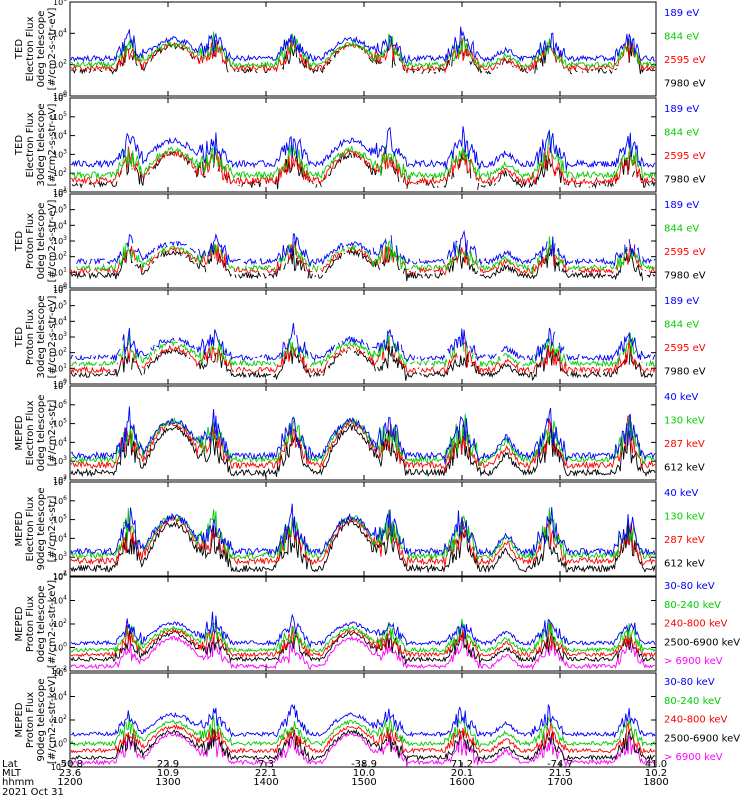 The height and width of the screenshot is (800, 750). What do you see at coordinates (10, 764) in the screenshot?
I see `x-row-label: Lat` at bounding box center [10, 764].